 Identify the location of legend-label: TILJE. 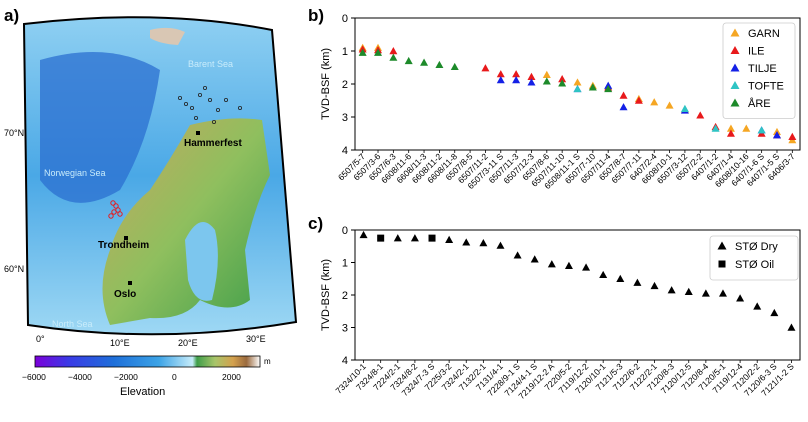
(762, 69).